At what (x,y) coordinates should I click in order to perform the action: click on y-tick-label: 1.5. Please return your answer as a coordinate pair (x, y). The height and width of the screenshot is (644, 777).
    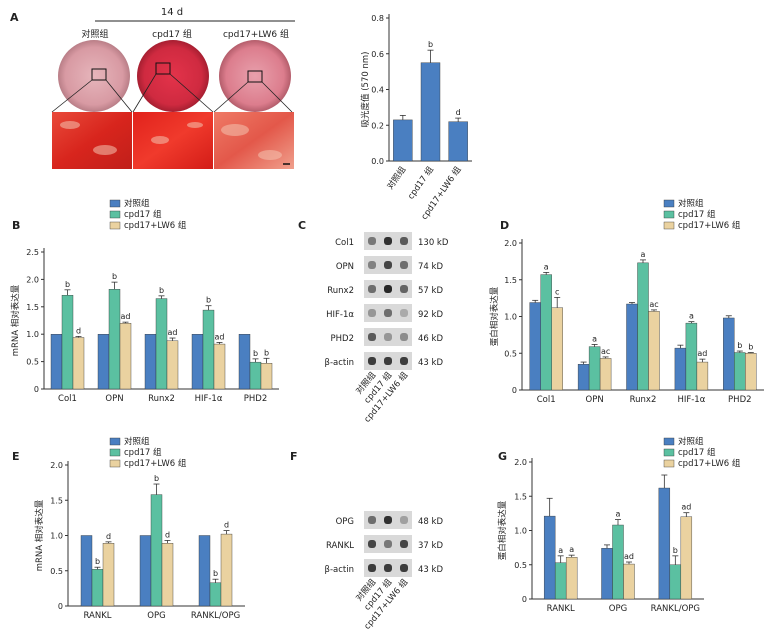
    Looking at the image, I should click on (32, 307).